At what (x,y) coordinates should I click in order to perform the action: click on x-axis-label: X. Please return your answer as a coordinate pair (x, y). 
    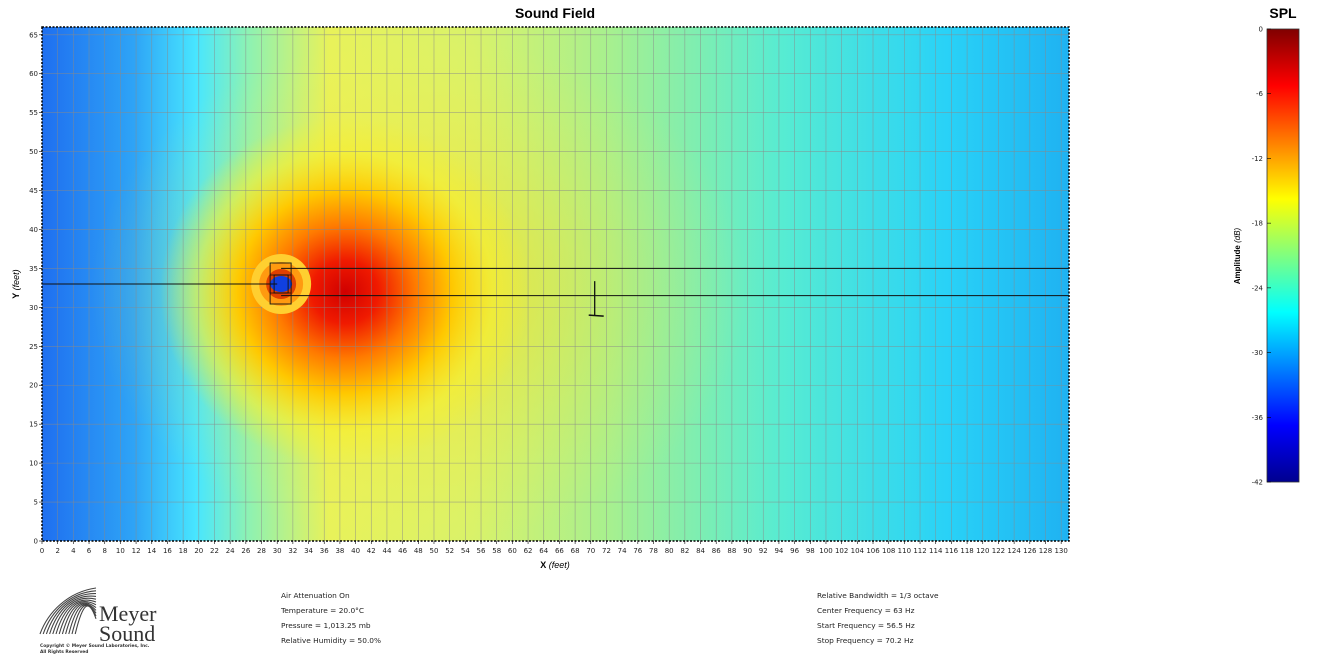
    Looking at the image, I should click on (543, 565).